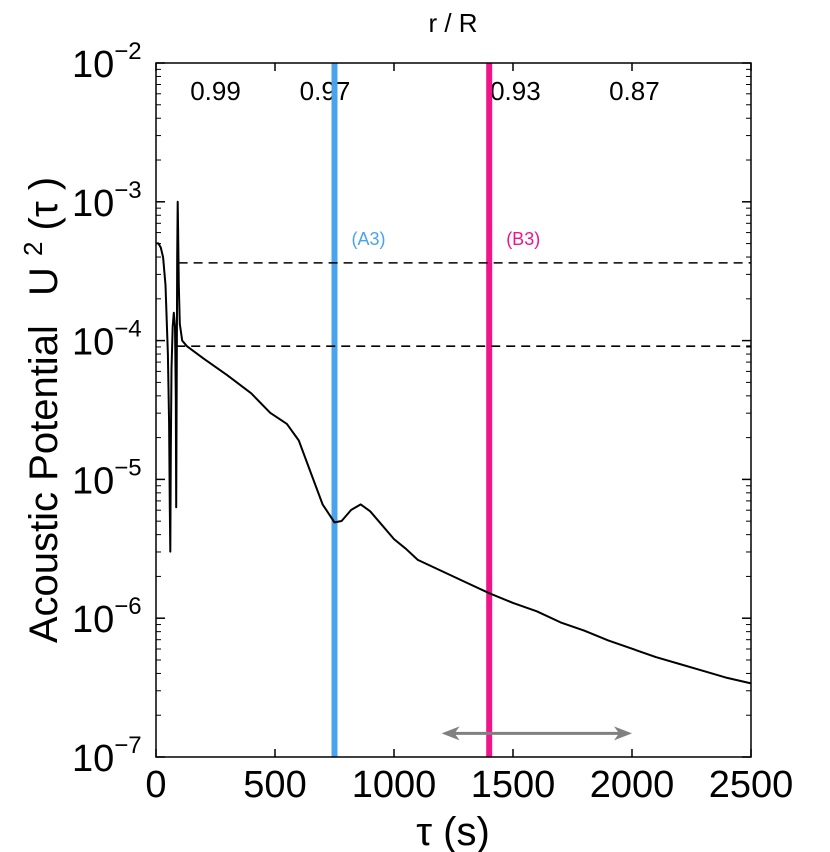  I want to click on top-tick-label-0: 0.99, so click(215, 91).